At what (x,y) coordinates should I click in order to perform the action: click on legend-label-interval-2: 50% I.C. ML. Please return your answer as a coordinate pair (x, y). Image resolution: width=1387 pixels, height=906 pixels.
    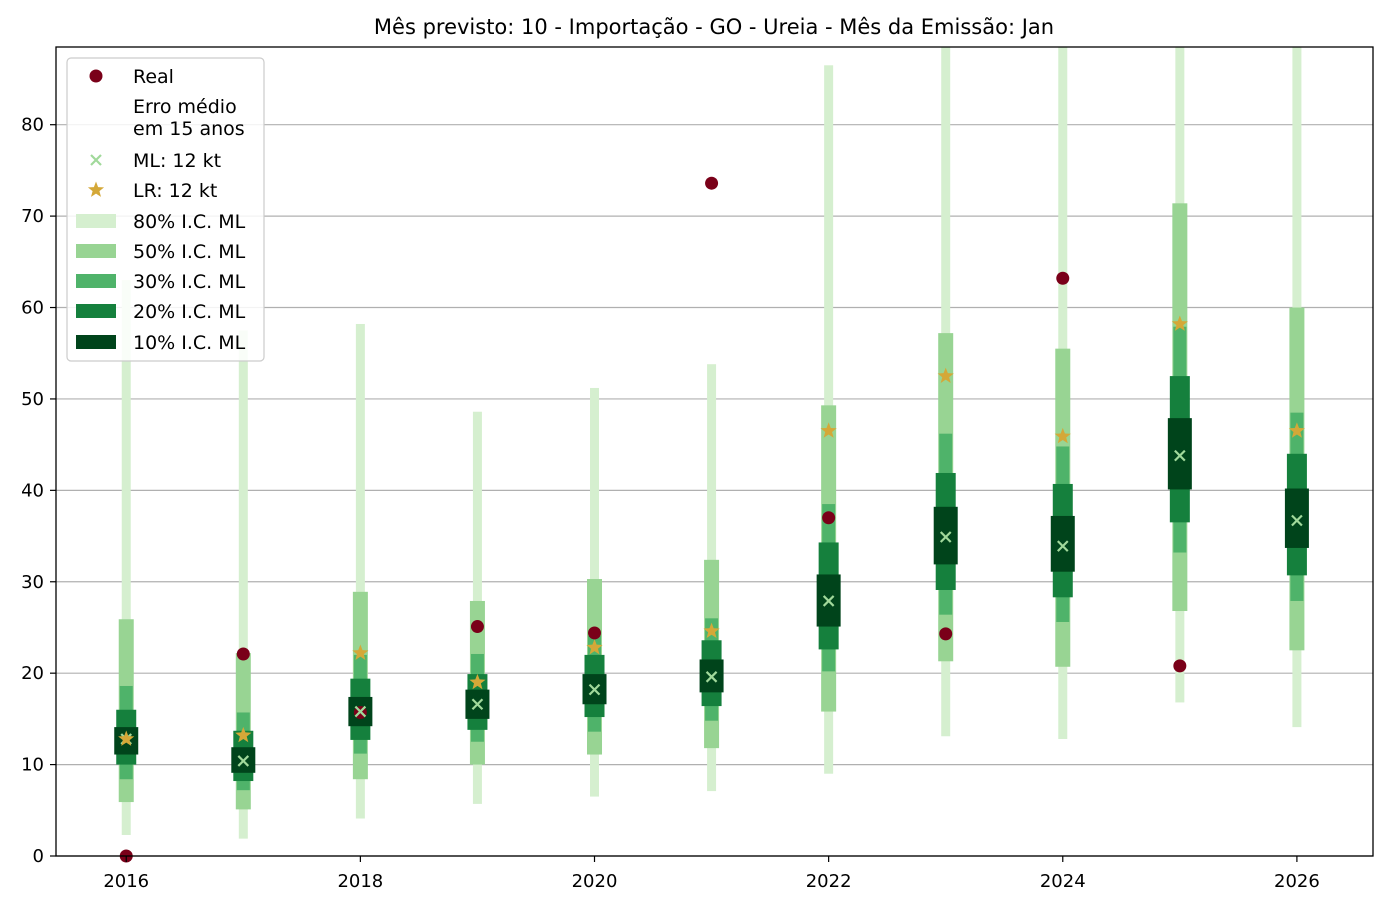
    Looking at the image, I should click on (189, 252).